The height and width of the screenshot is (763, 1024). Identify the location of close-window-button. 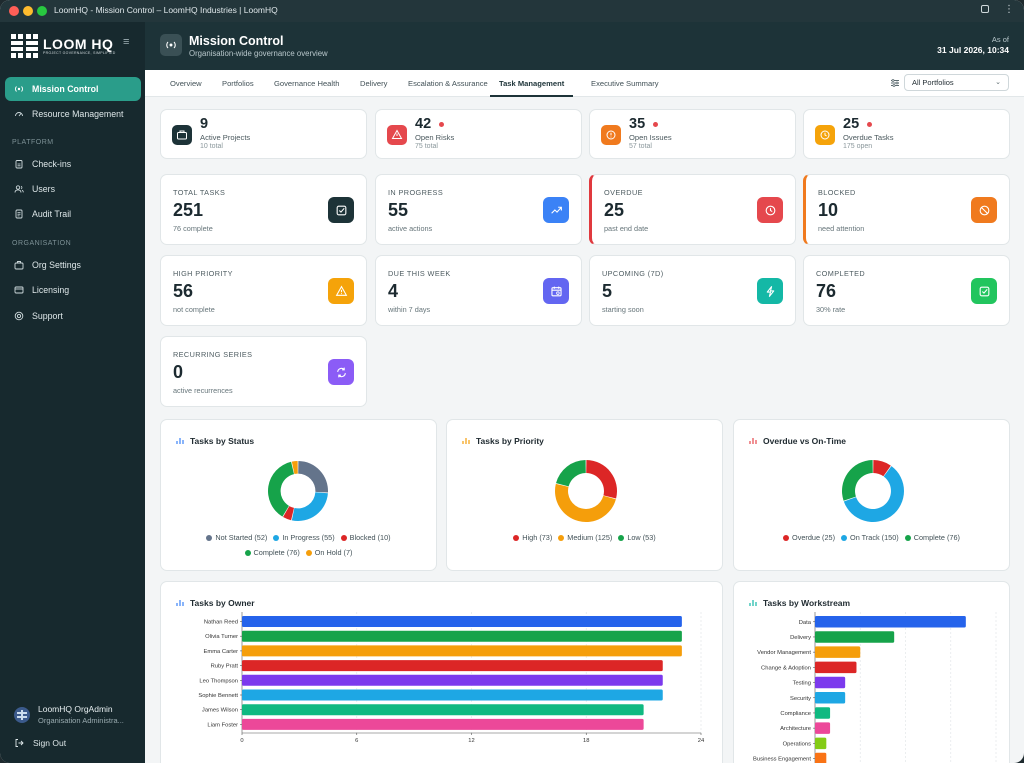
(14, 11).